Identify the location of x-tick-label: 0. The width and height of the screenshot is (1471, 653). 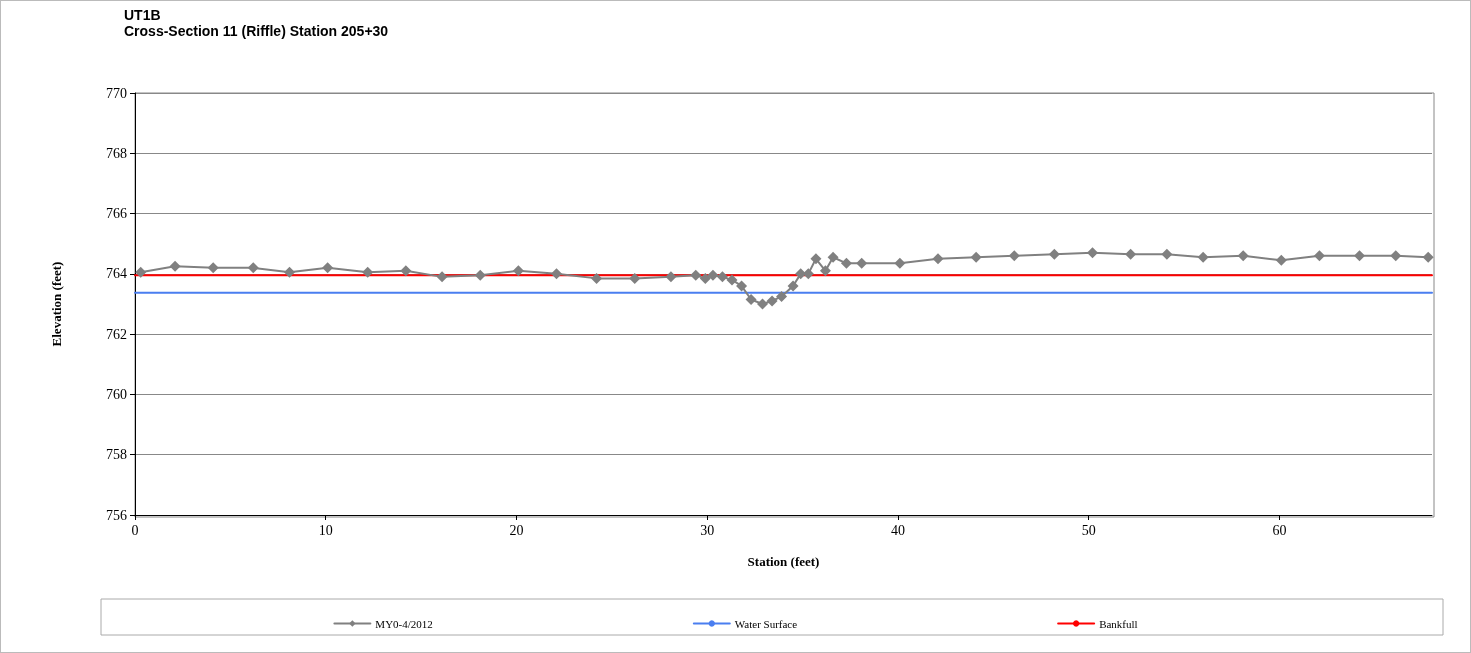
(135, 530).